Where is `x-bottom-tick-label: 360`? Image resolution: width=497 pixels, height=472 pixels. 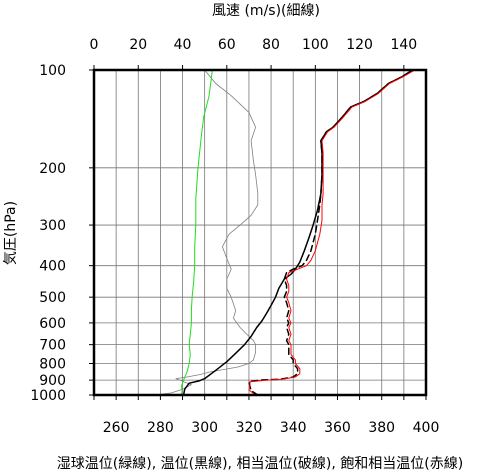 x-bottom-tick-label: 360 is located at coordinates (337, 428).